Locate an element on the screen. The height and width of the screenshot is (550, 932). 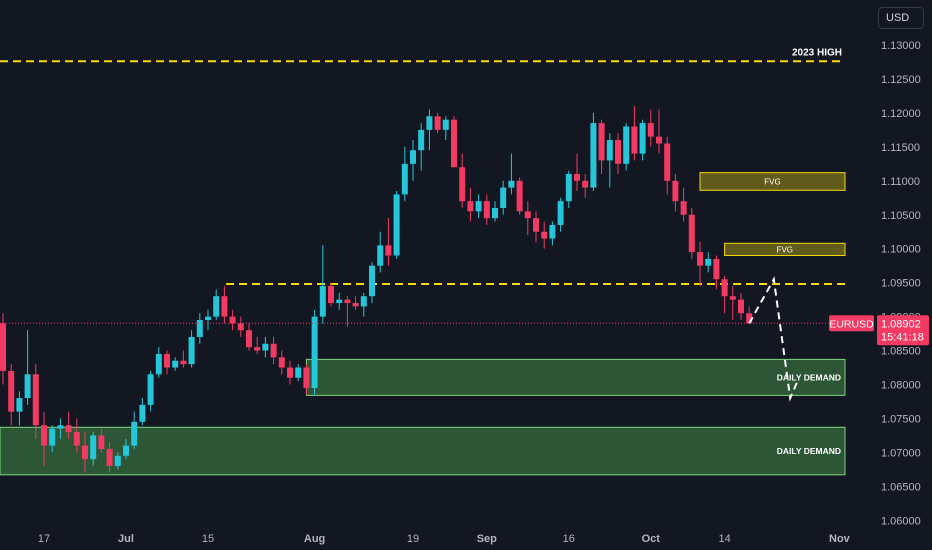
x-tick-9: Nov is located at coordinates (840, 539).